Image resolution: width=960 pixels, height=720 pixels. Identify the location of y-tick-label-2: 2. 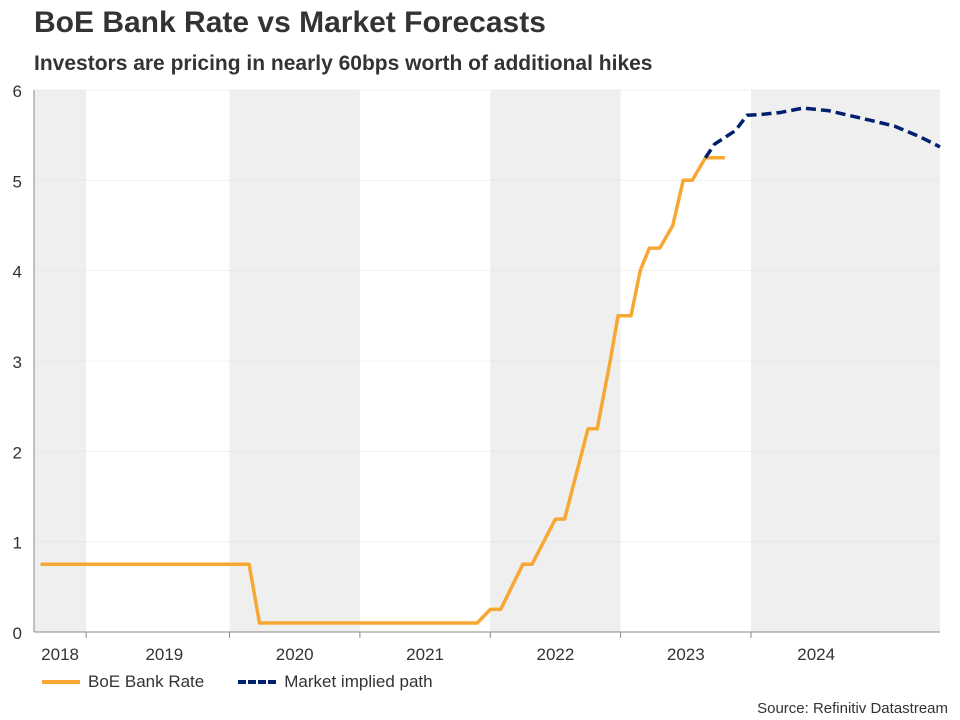
(17, 452).